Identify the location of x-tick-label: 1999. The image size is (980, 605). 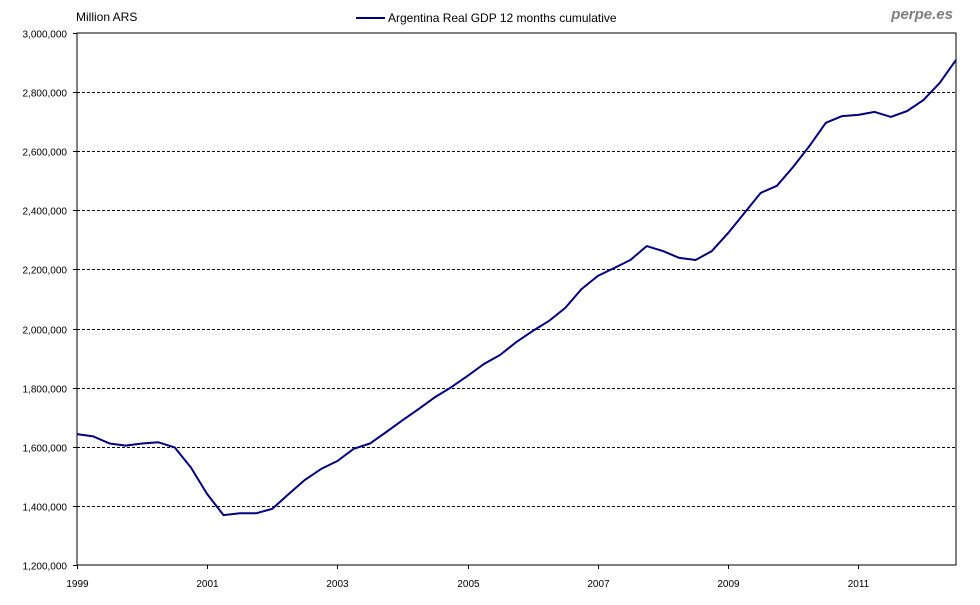
(77, 584).